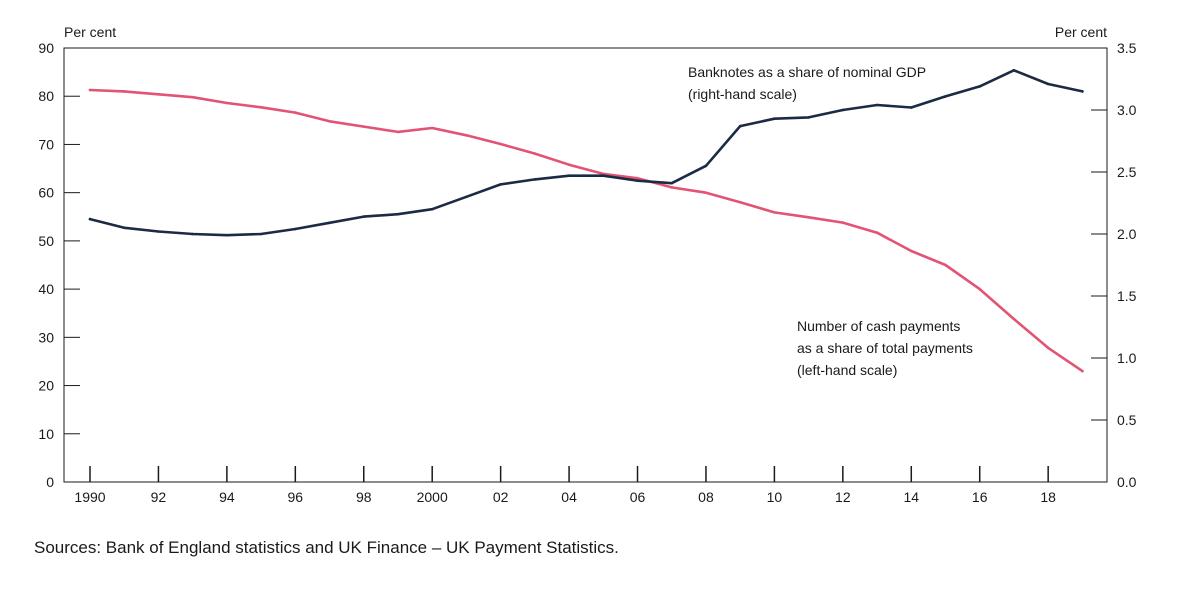  I want to click on right-tick-label: 1.5, so click(1127, 296).